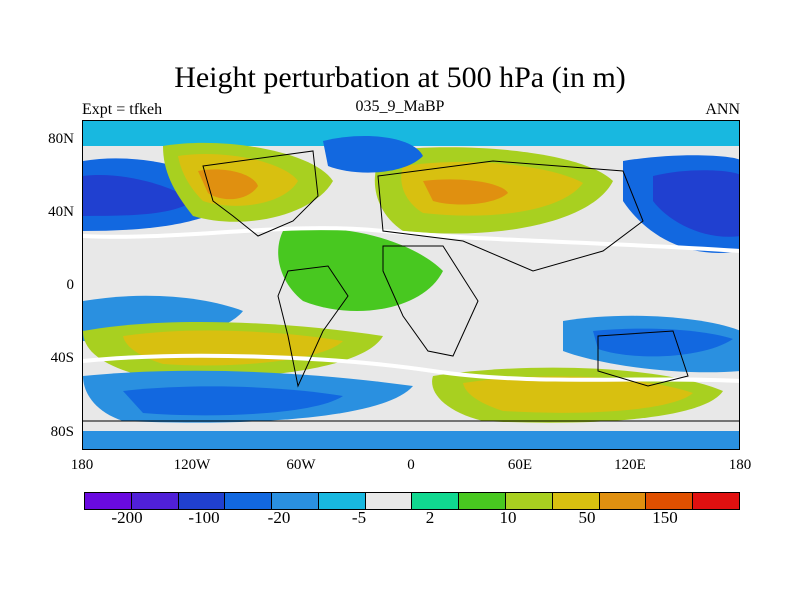 The width and height of the screenshot is (800, 600). Describe the element at coordinates (430, 517) in the screenshot. I see `colorbar-label: 2` at that location.